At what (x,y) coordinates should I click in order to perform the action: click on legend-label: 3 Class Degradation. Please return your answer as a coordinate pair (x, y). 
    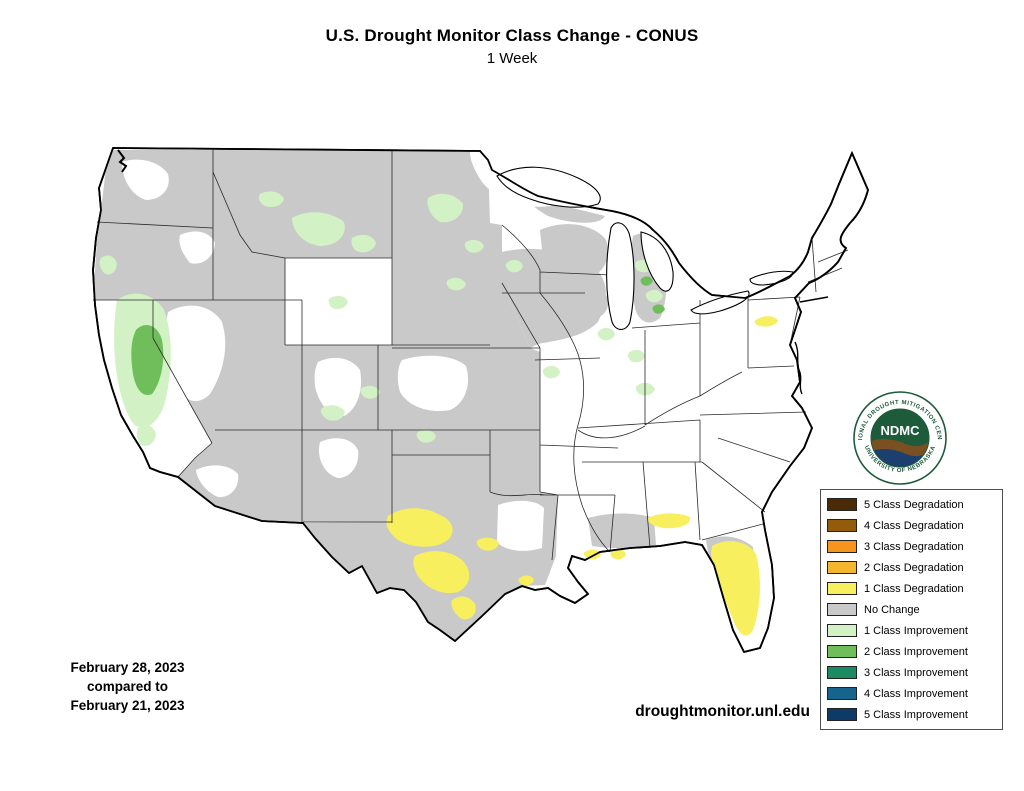
    Looking at the image, I should click on (914, 546).